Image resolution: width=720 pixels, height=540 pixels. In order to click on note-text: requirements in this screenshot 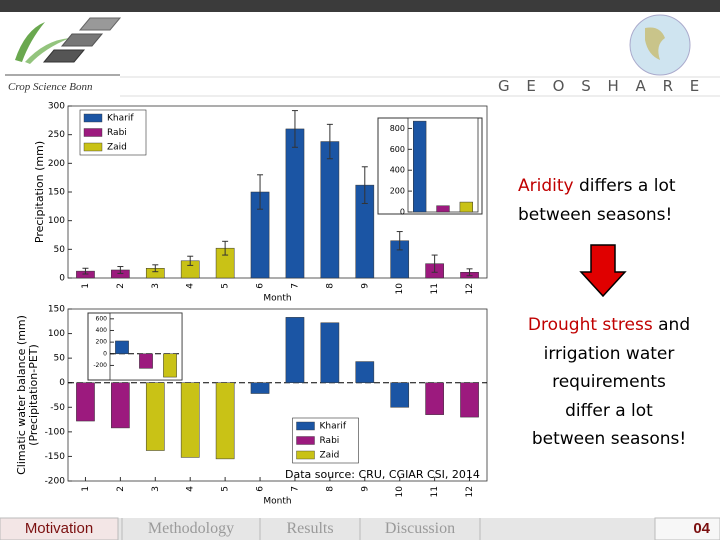, I will do `click(609, 382)`.